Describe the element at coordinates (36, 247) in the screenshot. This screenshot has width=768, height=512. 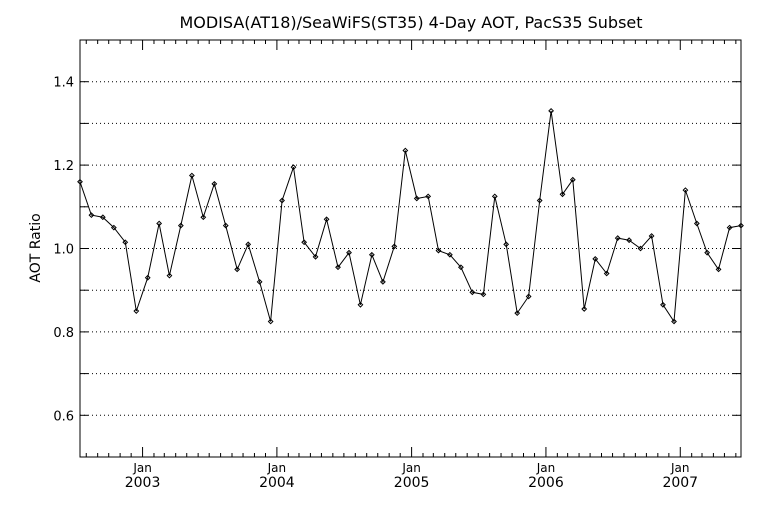
I see `y-axis-label: AOT Ratio` at that location.